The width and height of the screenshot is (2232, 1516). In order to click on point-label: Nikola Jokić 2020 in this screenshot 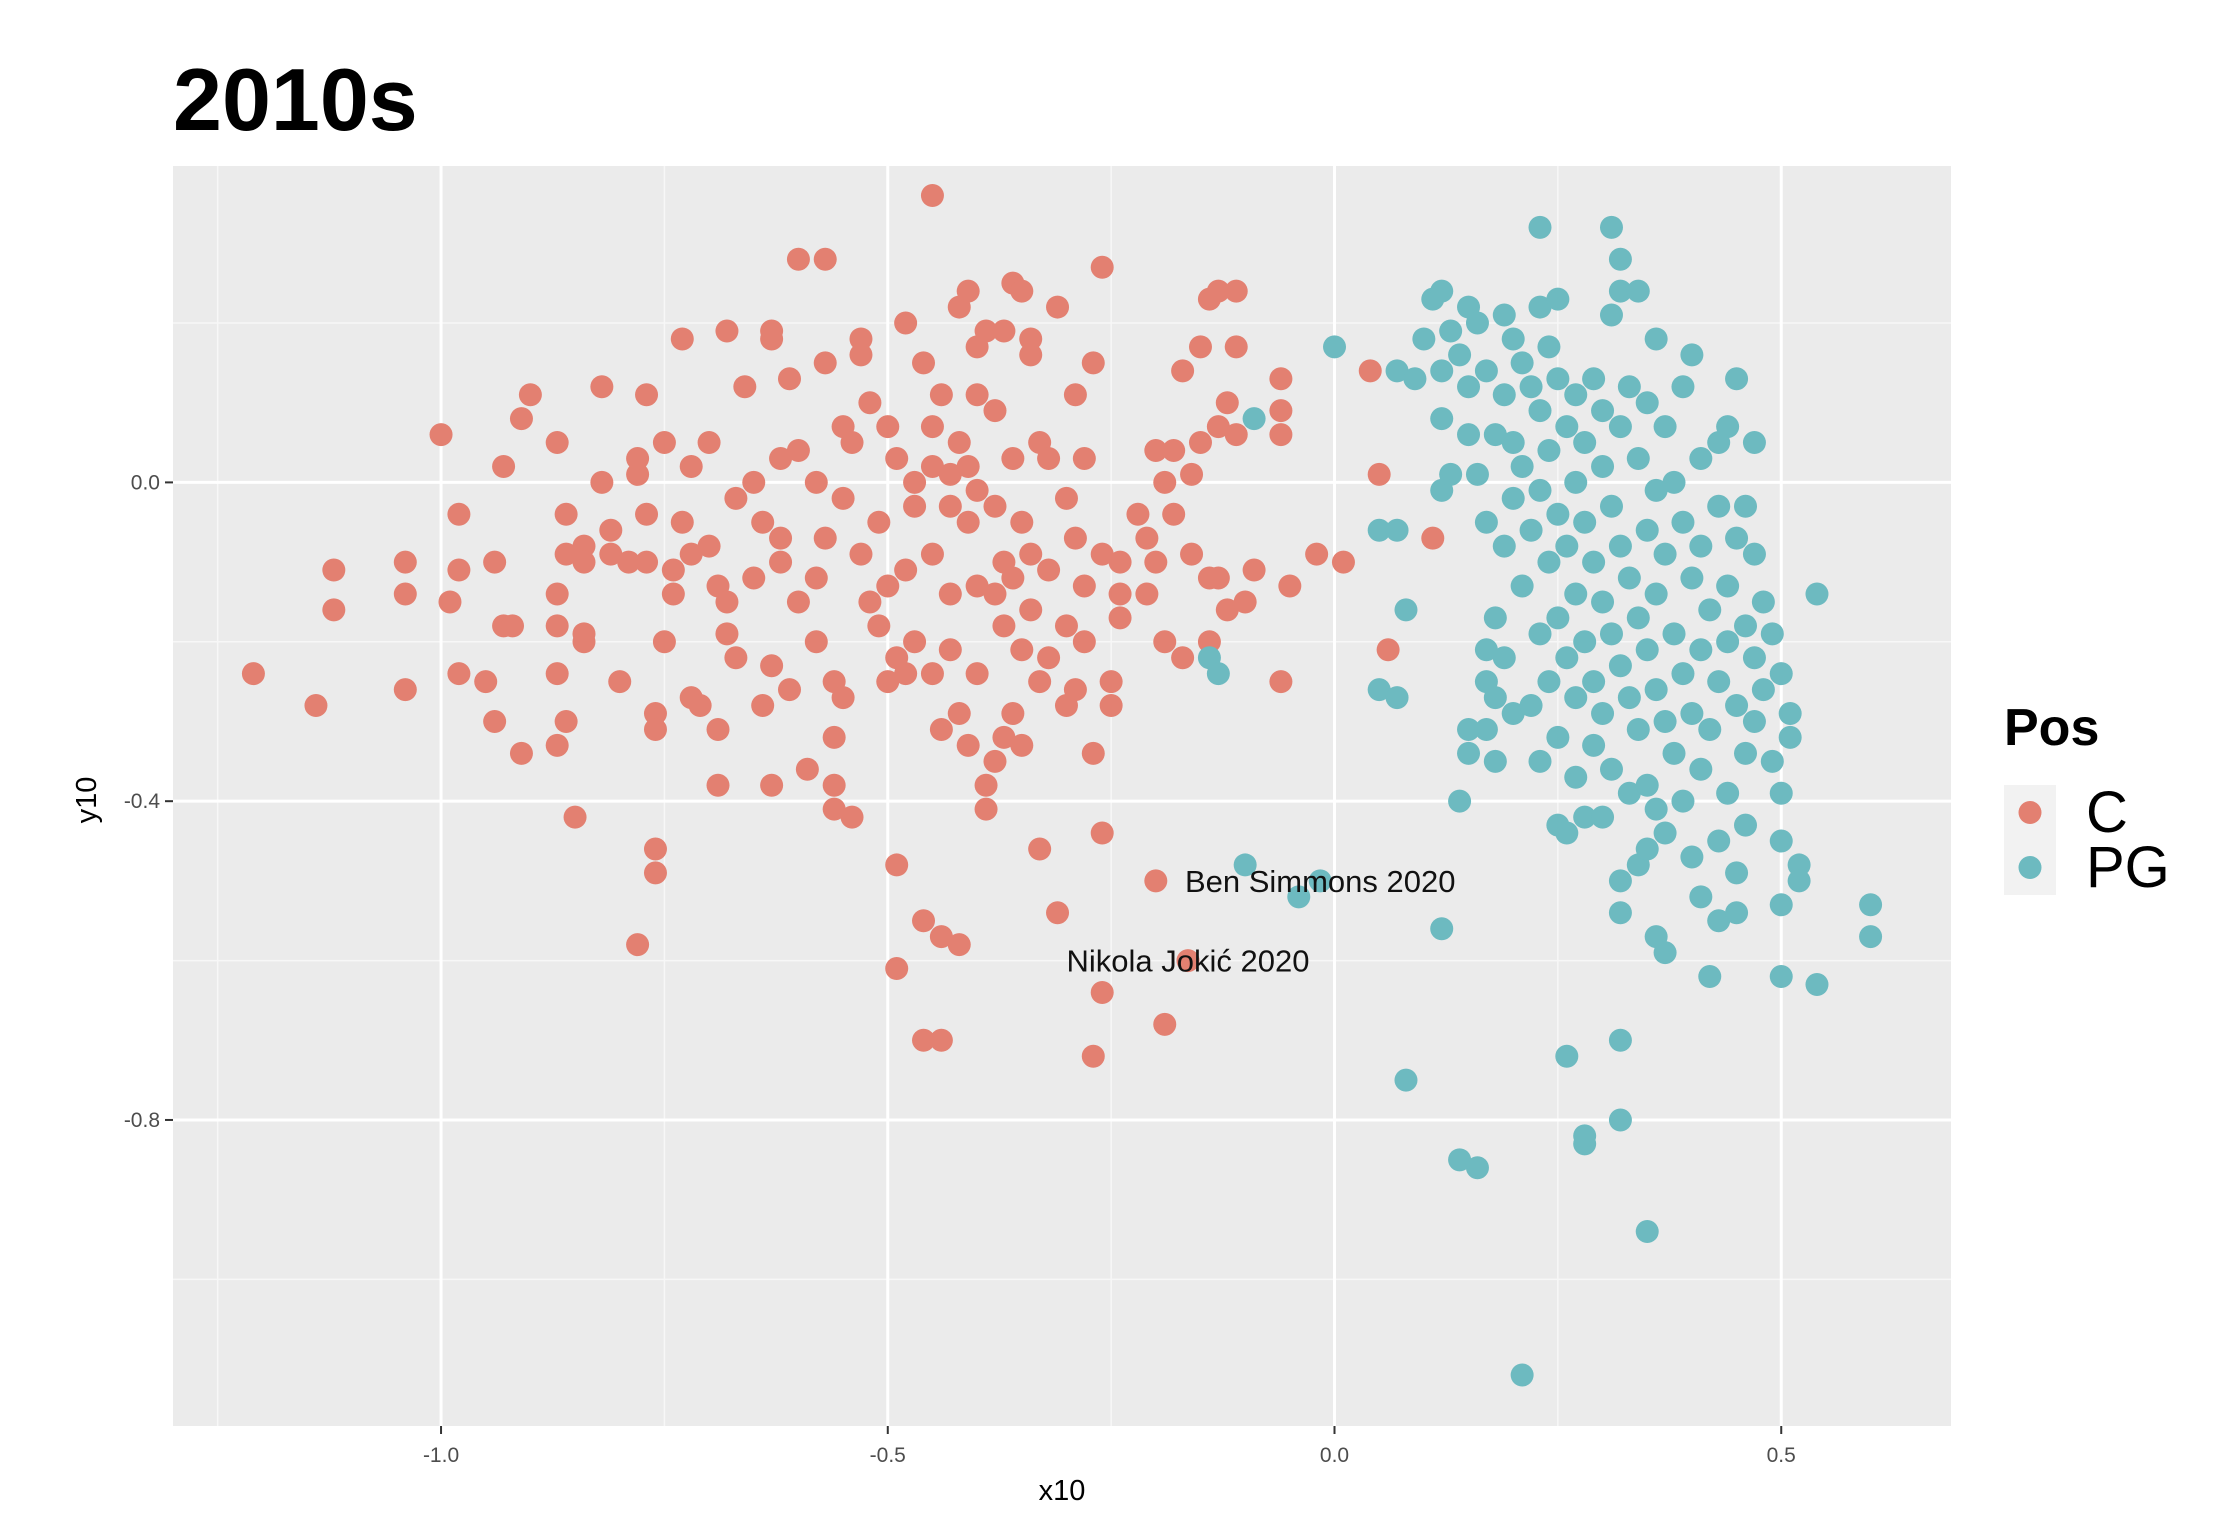, I will do `click(1187, 961)`.